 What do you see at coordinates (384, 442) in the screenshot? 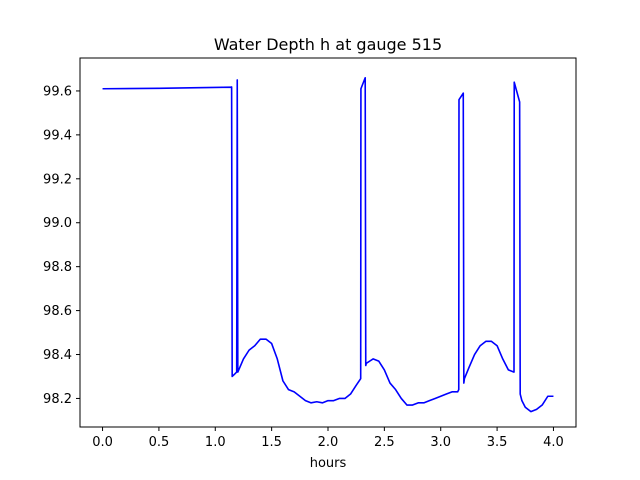
I see `x-tick-label: 2.5` at bounding box center [384, 442].